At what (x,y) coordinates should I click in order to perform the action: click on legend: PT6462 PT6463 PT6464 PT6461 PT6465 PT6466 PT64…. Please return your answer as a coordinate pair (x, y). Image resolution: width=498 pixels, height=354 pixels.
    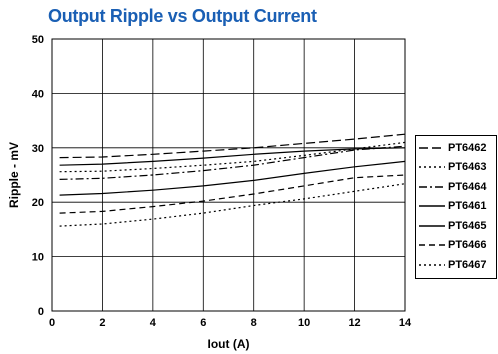
    Looking at the image, I should click on (456, 207).